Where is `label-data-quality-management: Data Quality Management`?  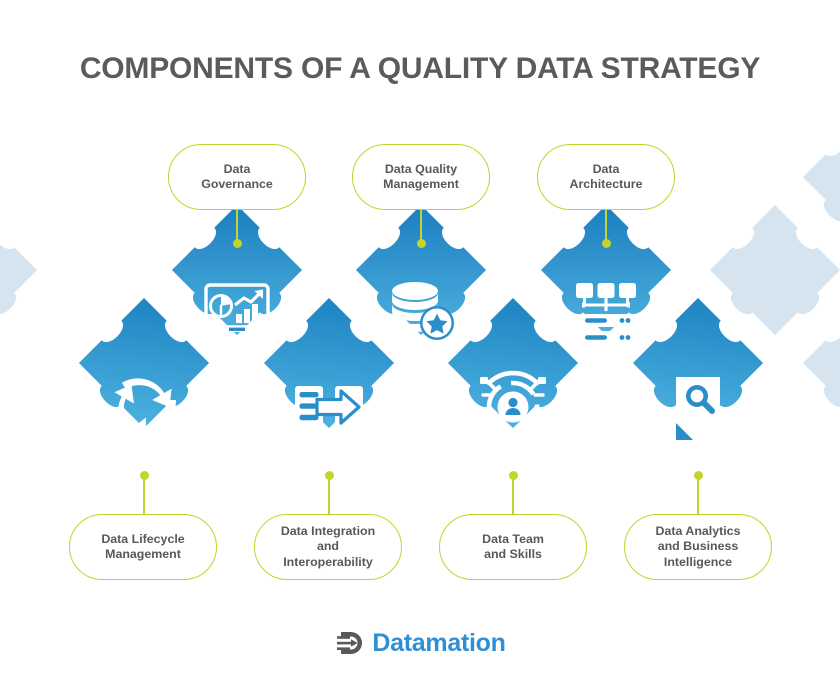
label-data-quality-management: Data Quality Management is located at coordinates (421, 177).